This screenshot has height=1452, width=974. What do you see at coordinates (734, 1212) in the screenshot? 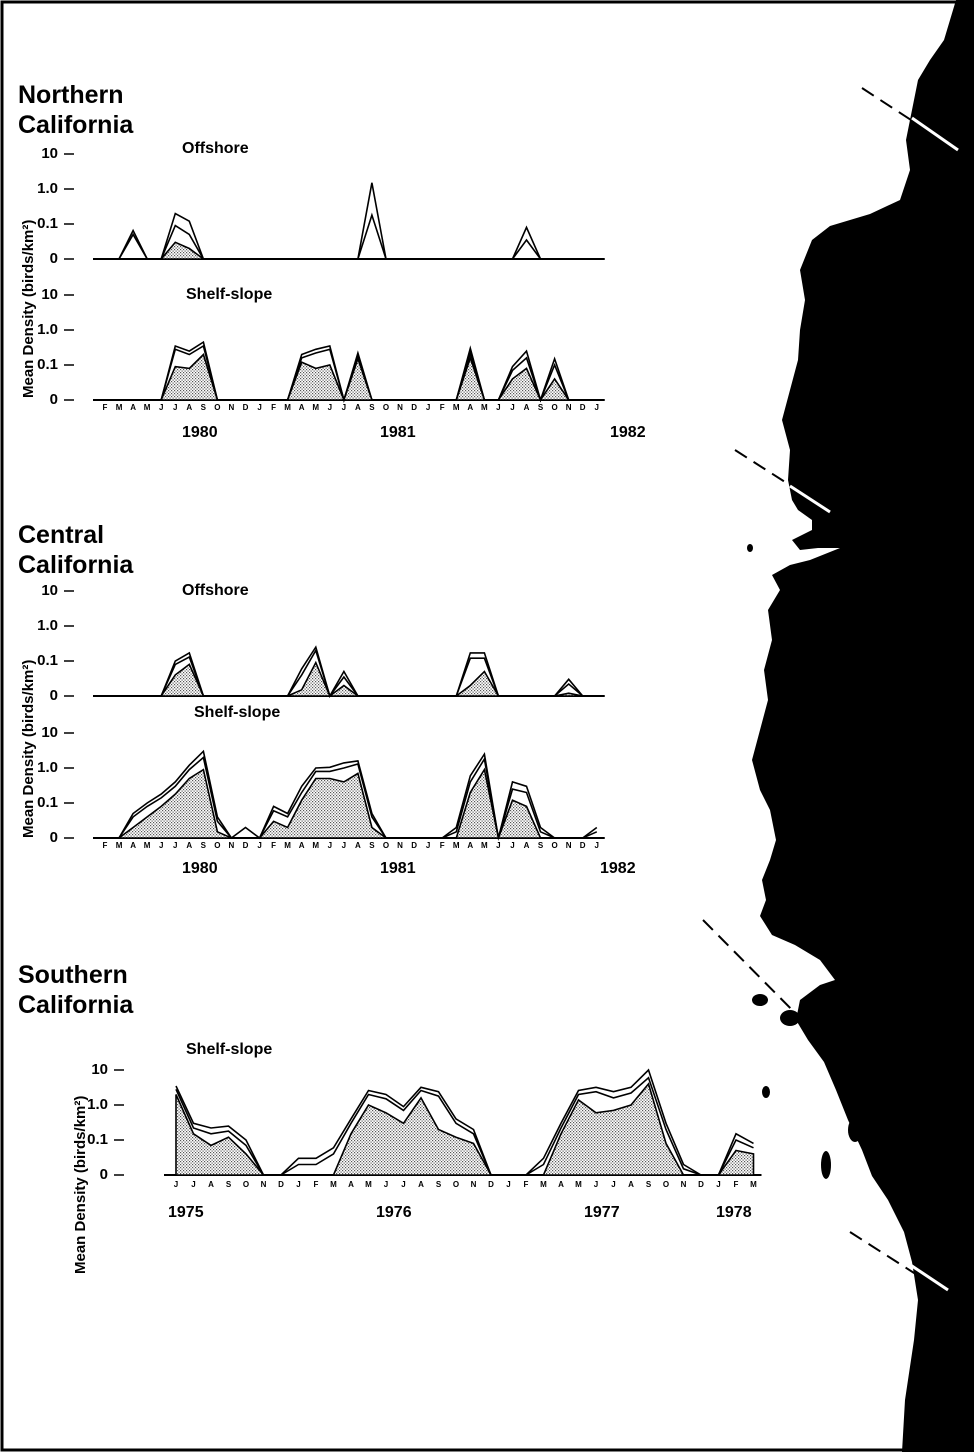
I see `year-label: 1978` at bounding box center [734, 1212].